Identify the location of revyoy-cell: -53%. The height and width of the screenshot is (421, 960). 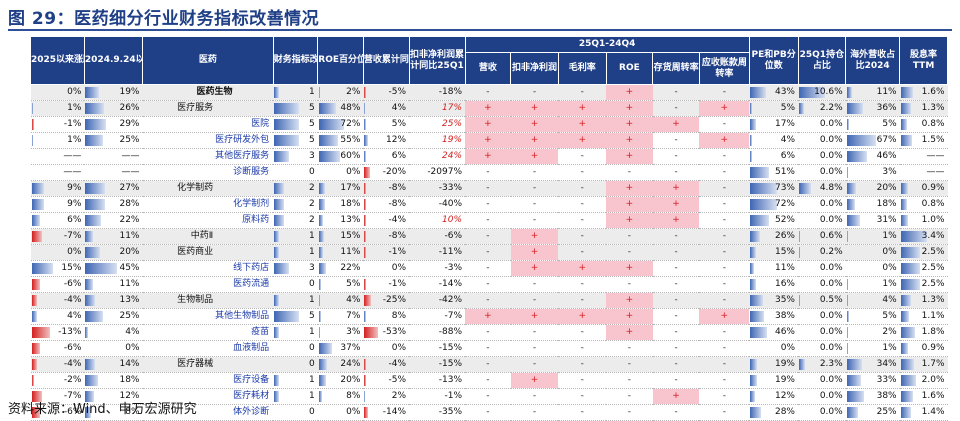
(386, 333).